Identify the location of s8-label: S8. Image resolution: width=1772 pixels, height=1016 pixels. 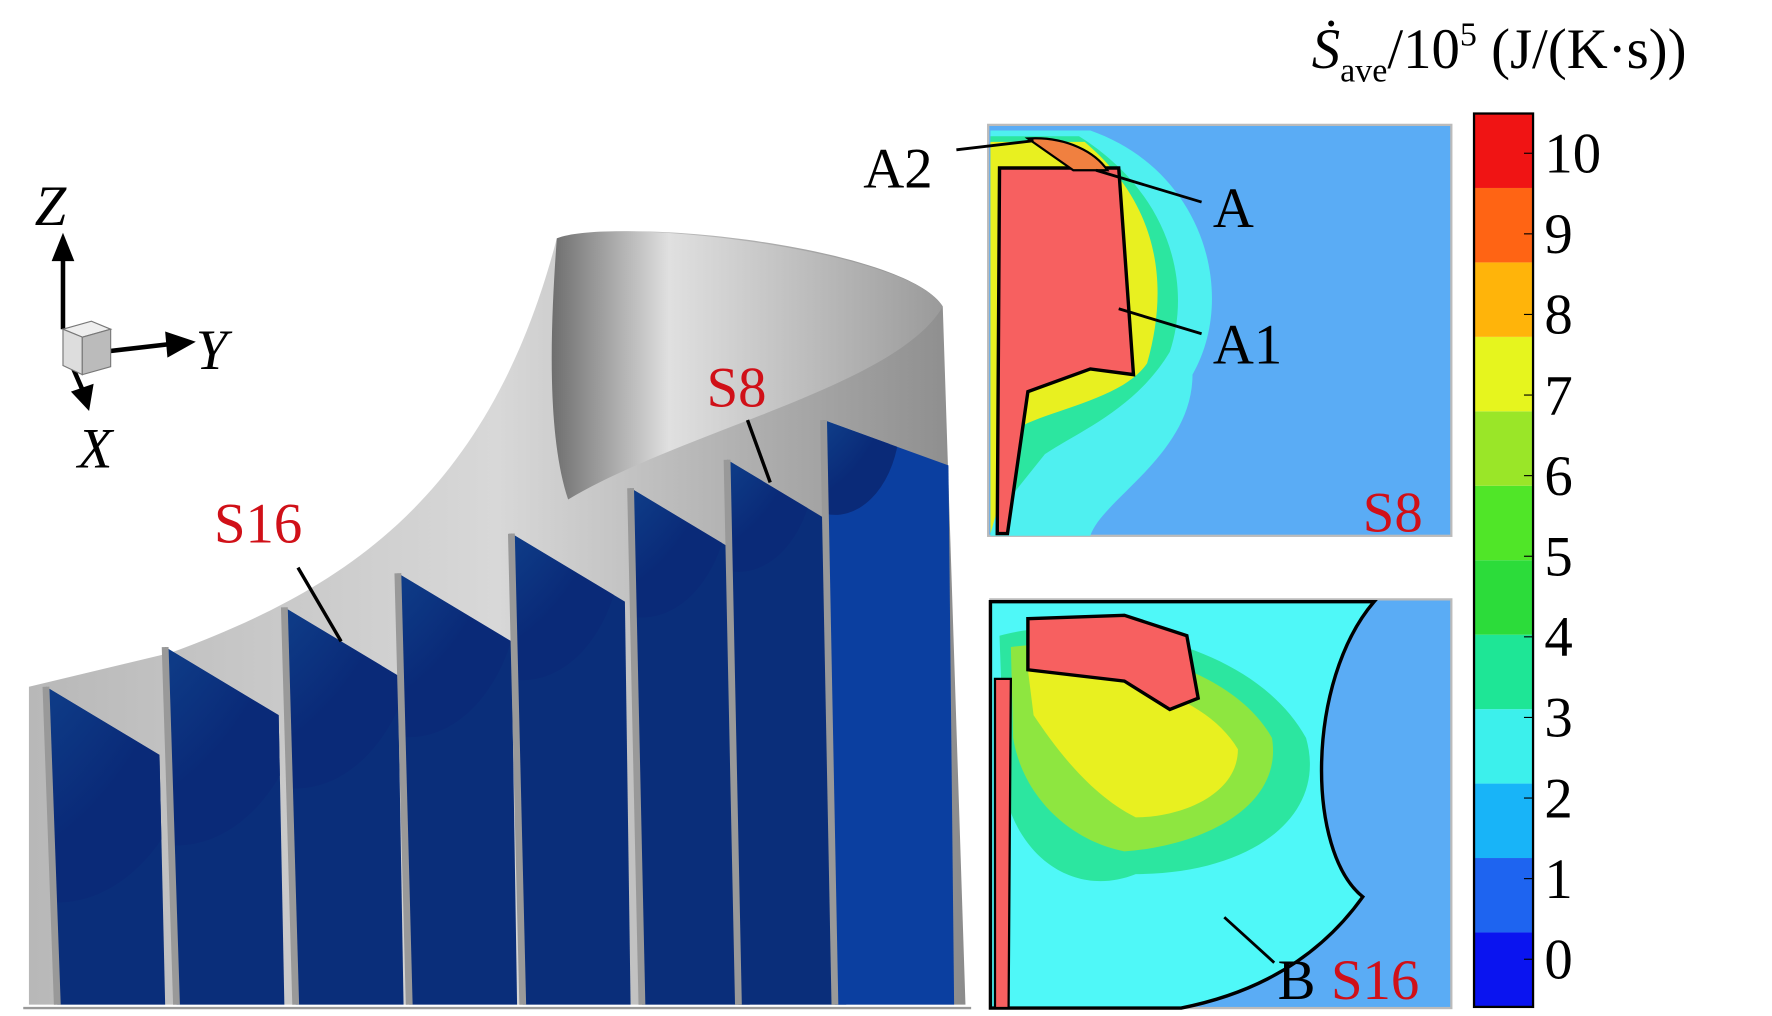
(737, 387).